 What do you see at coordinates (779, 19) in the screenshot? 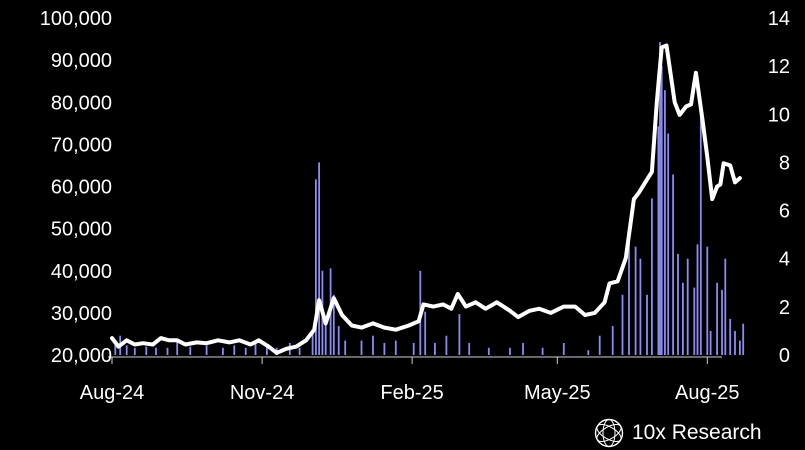
I see `right-tick-label: 14` at bounding box center [779, 19].